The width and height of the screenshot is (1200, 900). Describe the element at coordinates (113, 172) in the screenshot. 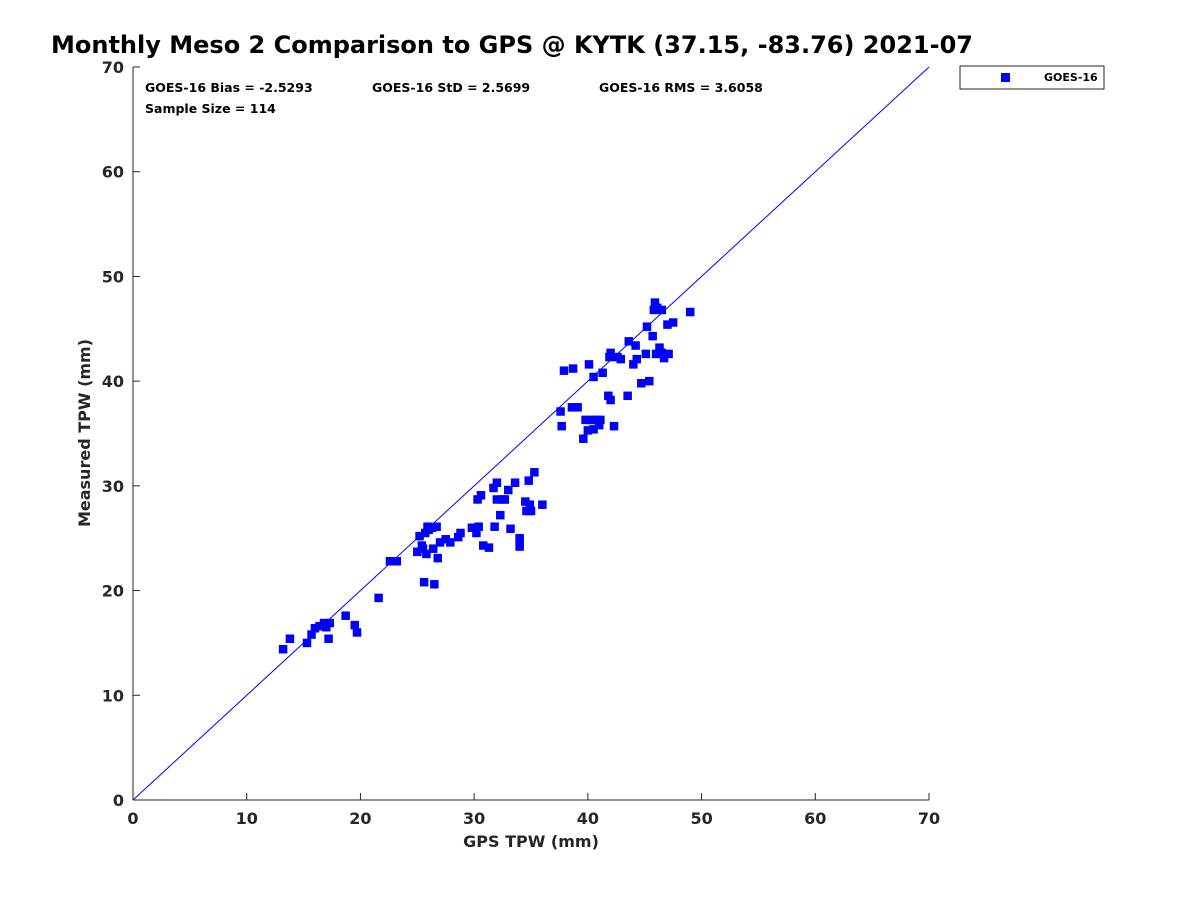

I see `y-tick-label: 60` at that location.